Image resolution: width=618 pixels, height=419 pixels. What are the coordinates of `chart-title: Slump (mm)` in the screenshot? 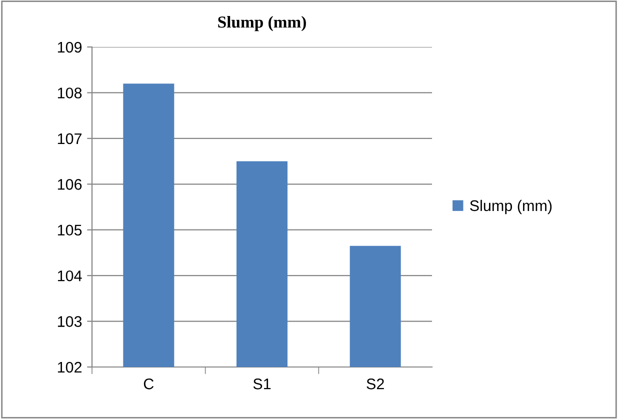 It's located at (262, 24).